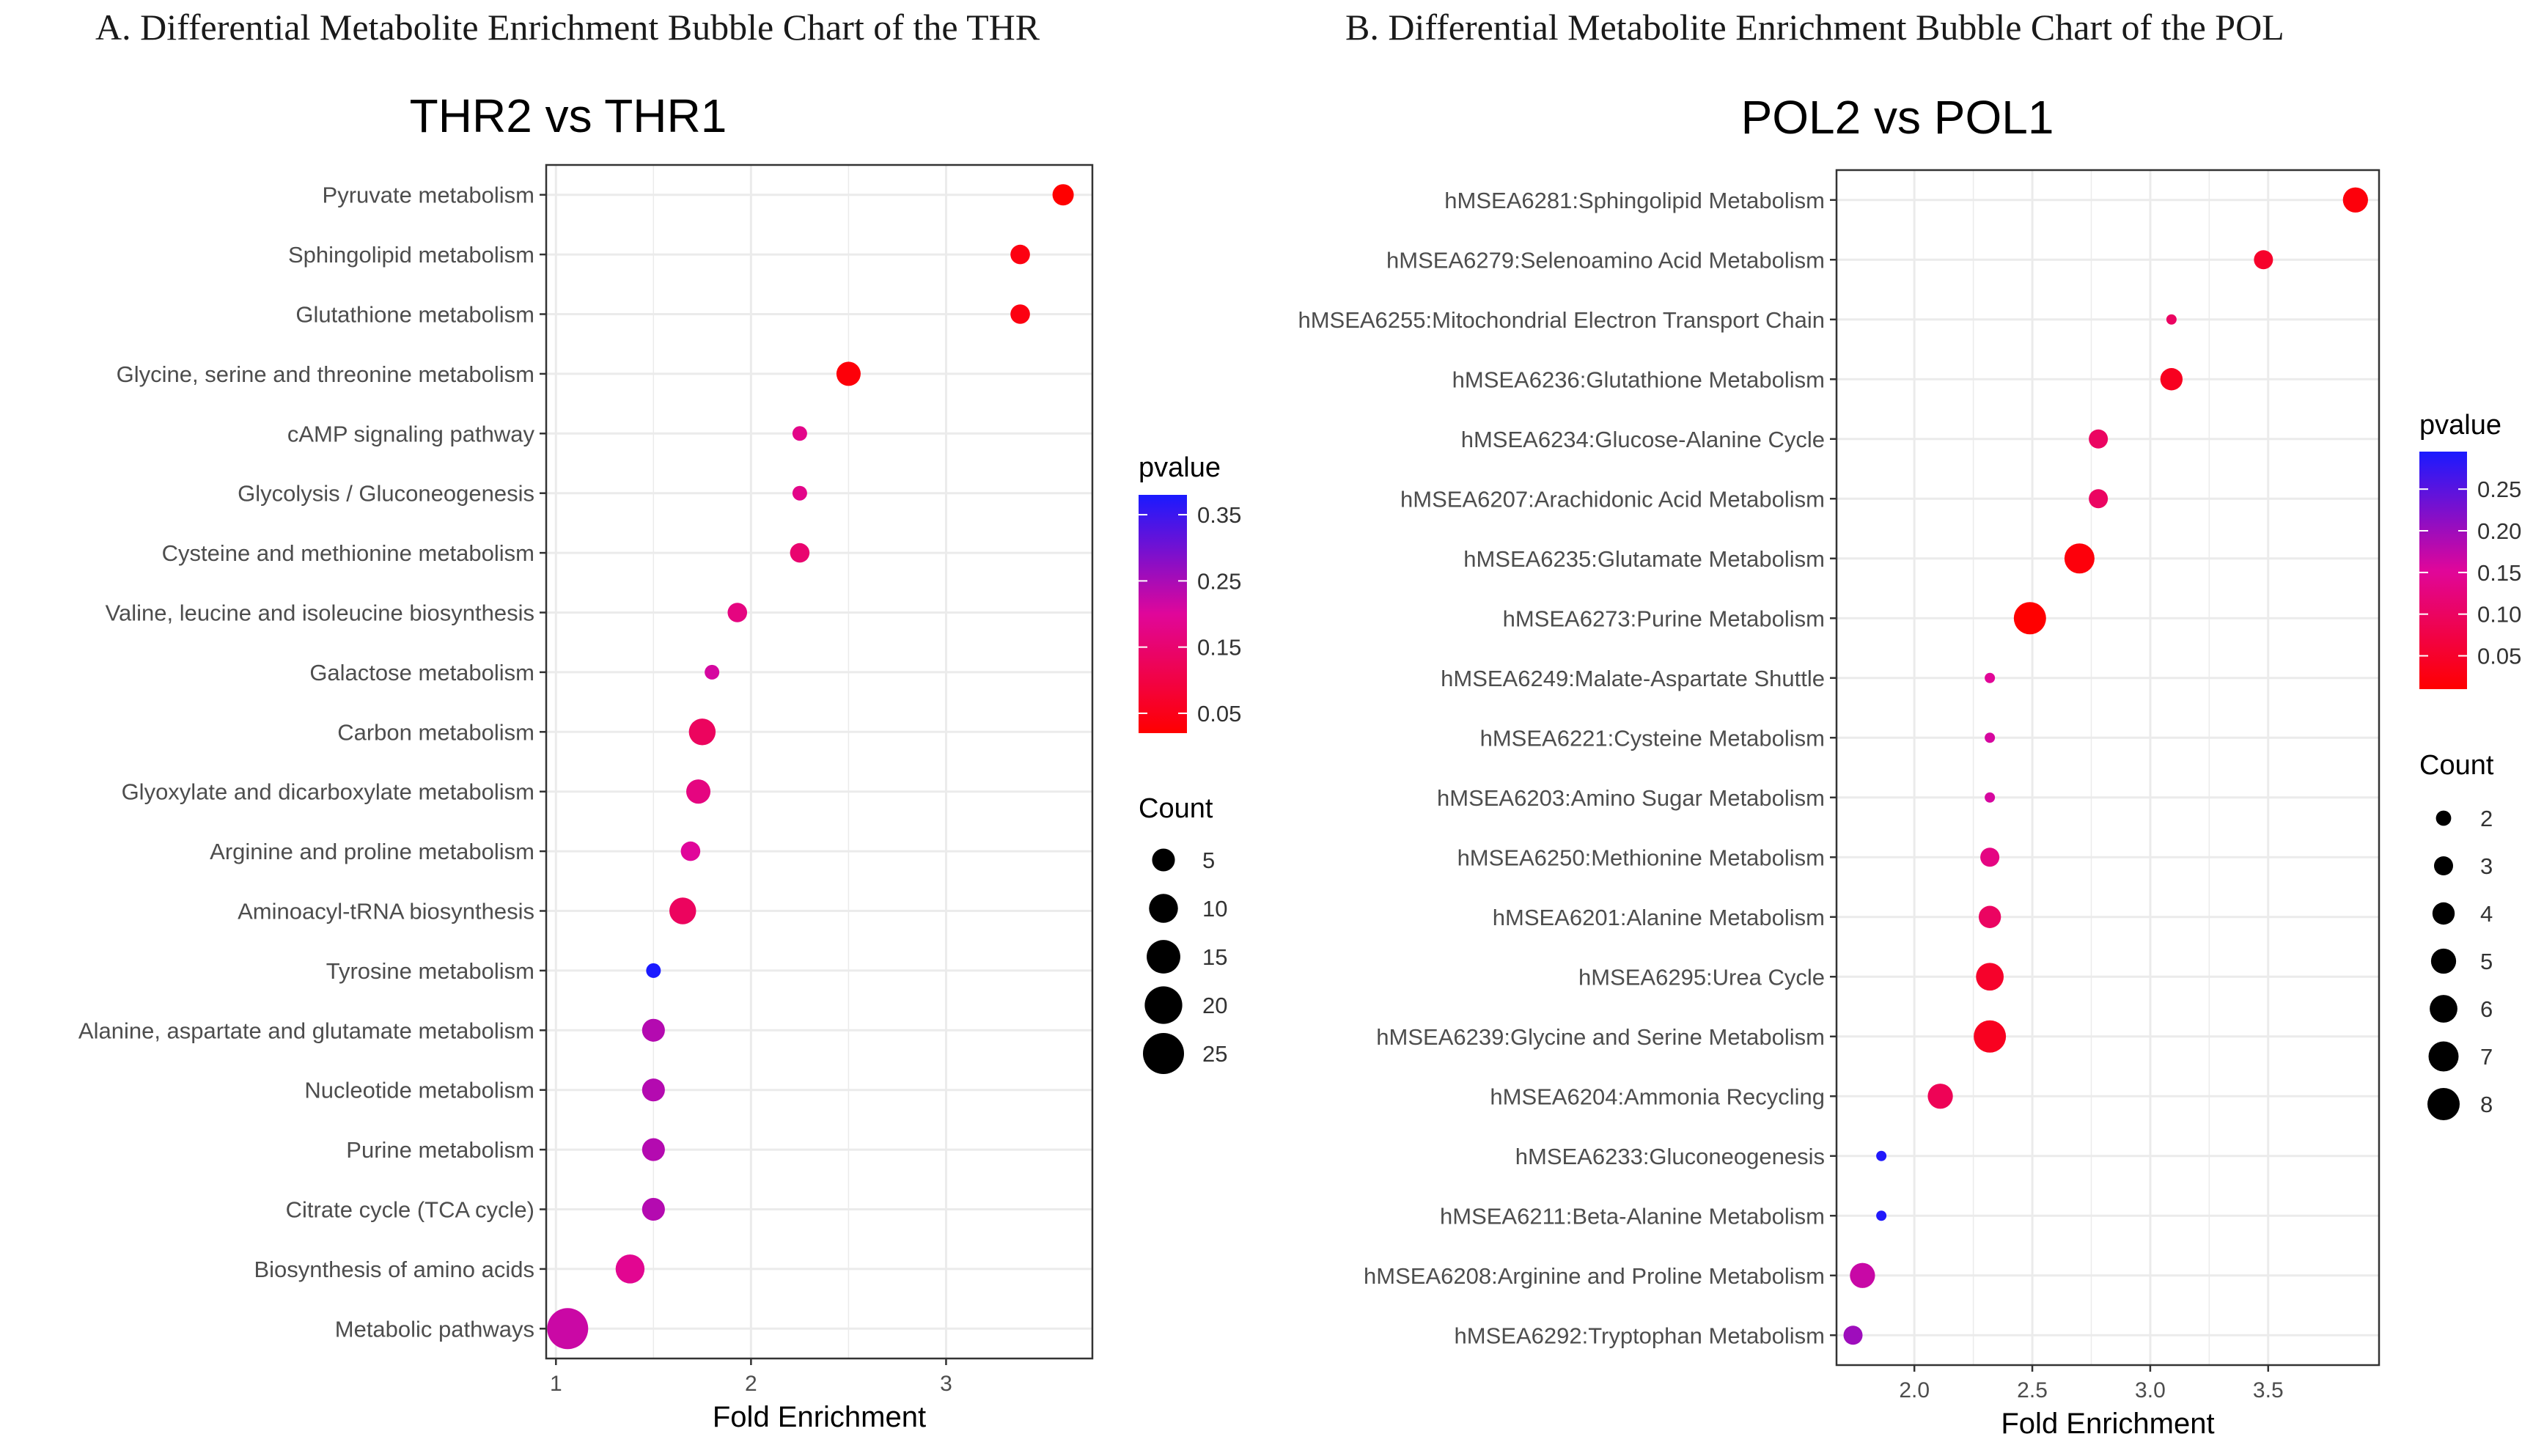  I want to click on x-tick-label: 3.5, so click(2268, 1390).